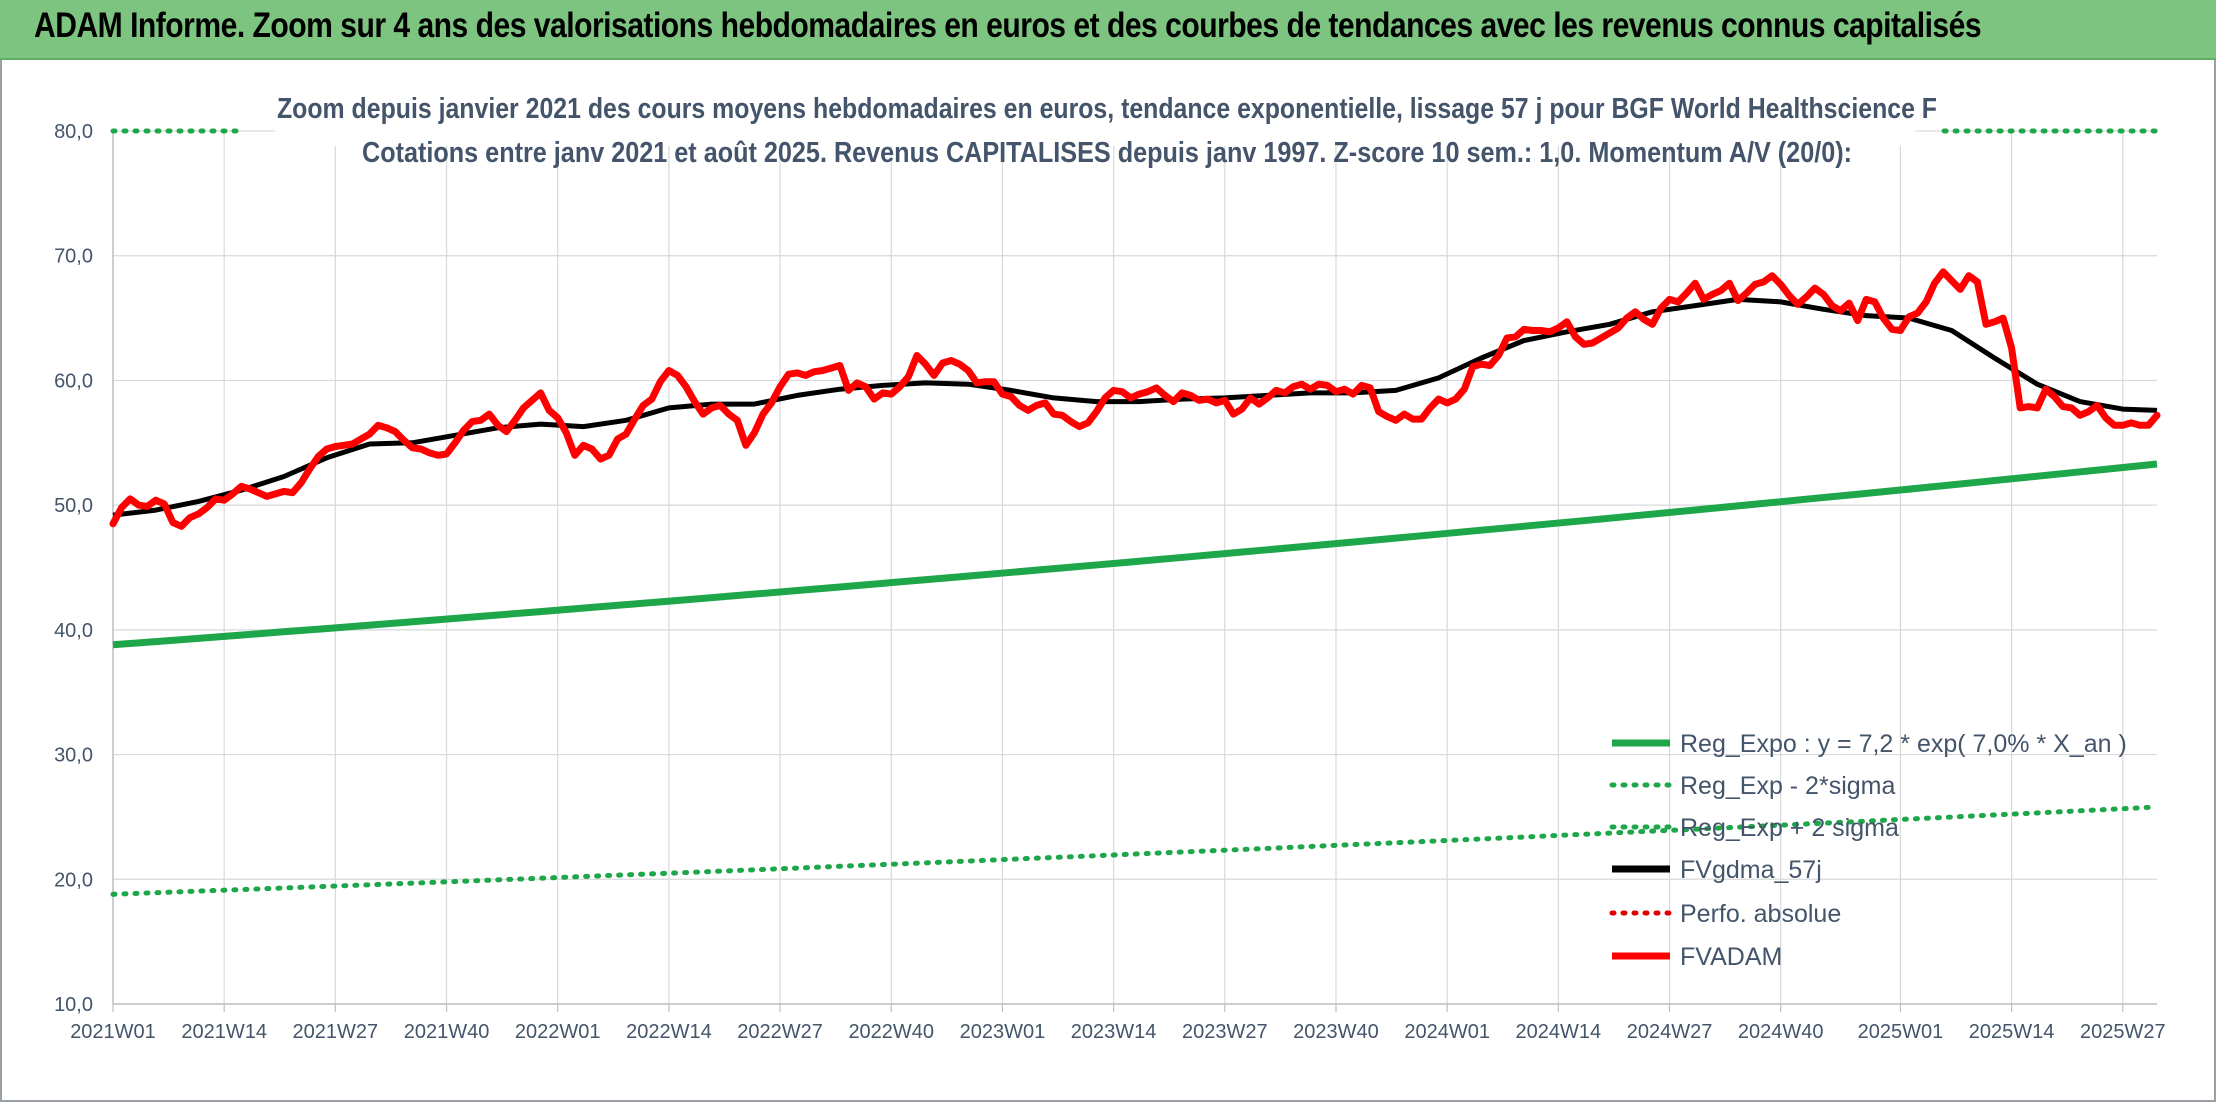 The width and height of the screenshot is (2216, 1102). I want to click on x-tick-label: 2023W14, so click(1114, 1032).